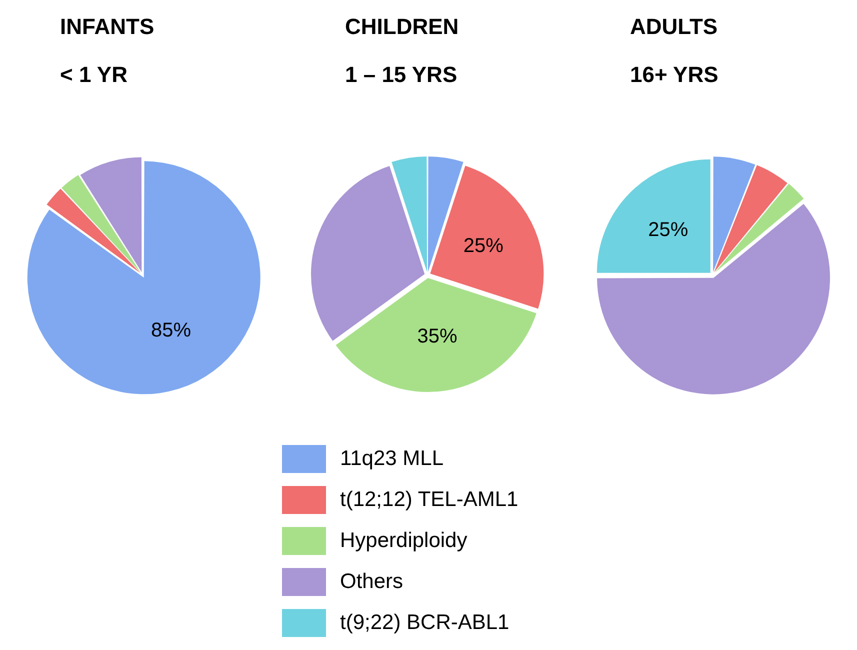 This screenshot has width=857, height=650. I want to click on chart-subtitle: < 1 YR, so click(94, 75).